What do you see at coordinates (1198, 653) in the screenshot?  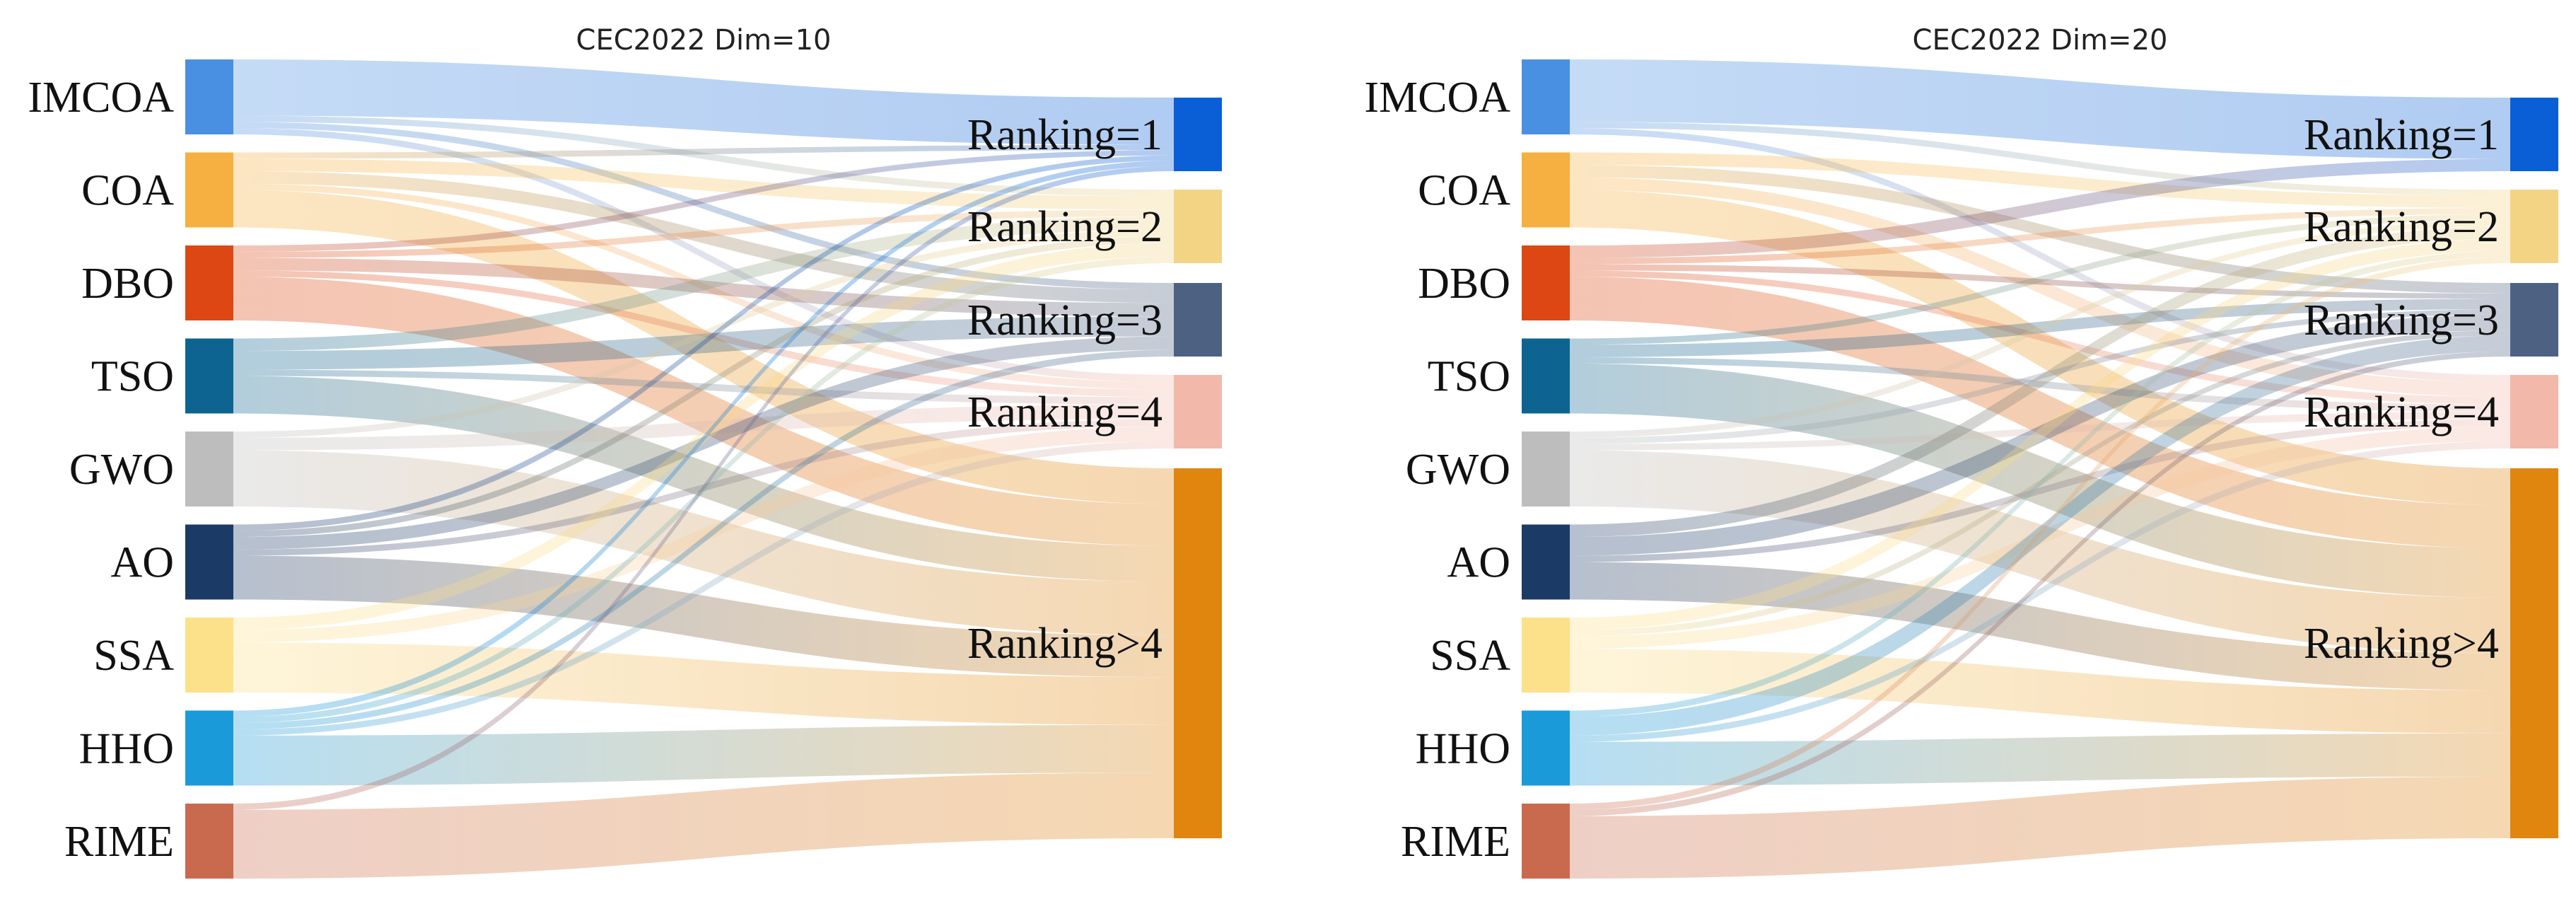 I see `target-node-rankinggt4` at bounding box center [1198, 653].